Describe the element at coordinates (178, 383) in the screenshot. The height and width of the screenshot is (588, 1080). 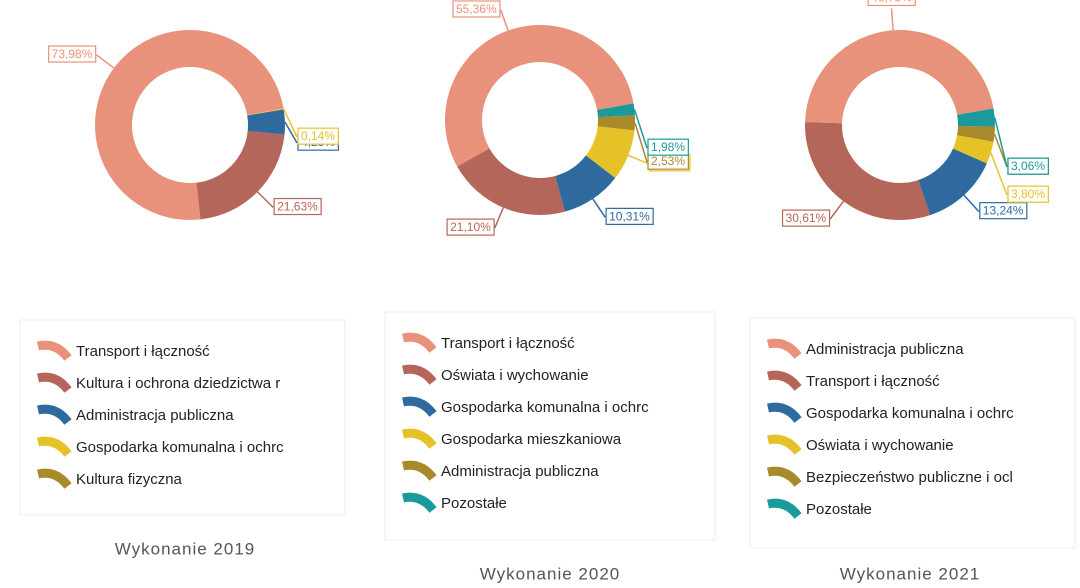
I see `legend-label: Kultura i ochrona dziedzictwa r` at that location.